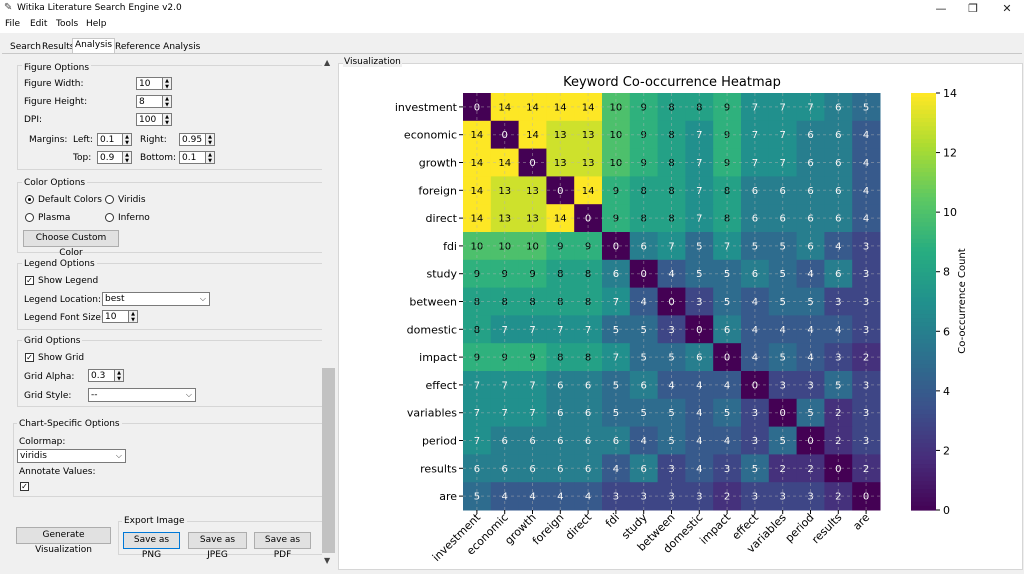 The image size is (1024, 574). I want to click on annotate-values-checkbox: ✓, so click(24, 486).